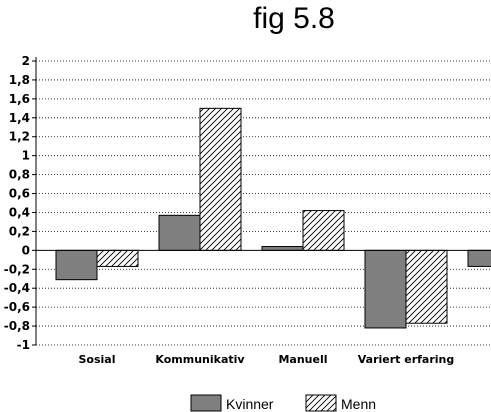  What do you see at coordinates (17, 288) in the screenshot?
I see `y-tick-label: -0,4` at bounding box center [17, 288].